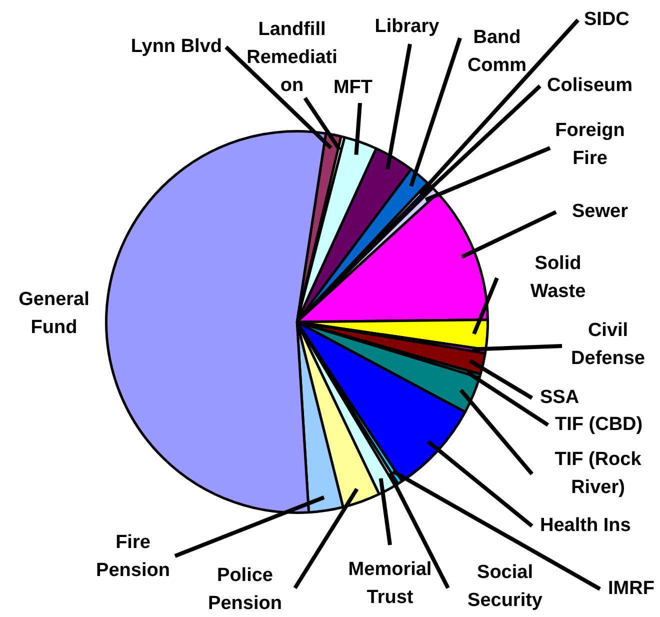 The image size is (660, 617). I want to click on slice-label: Coliseum, so click(590, 85).